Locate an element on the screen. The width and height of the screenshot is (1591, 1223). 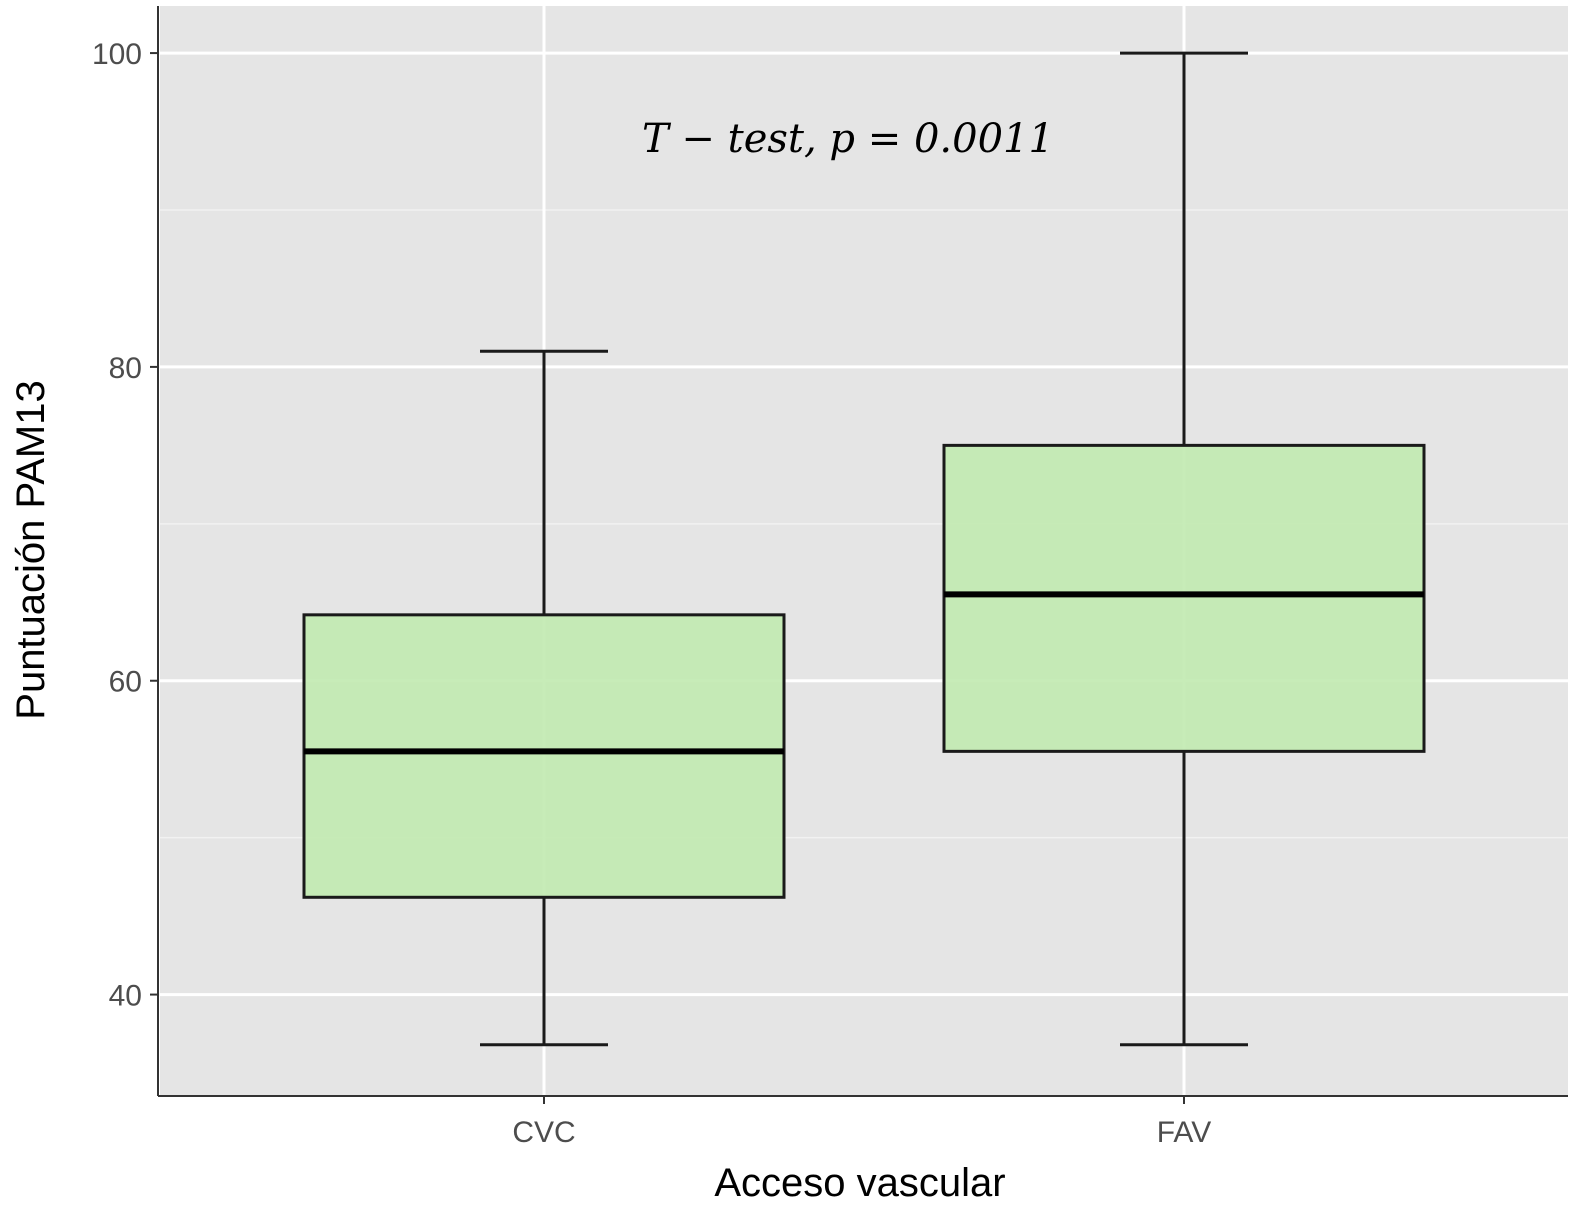
y-tick-label: 60 is located at coordinates (125, 682).